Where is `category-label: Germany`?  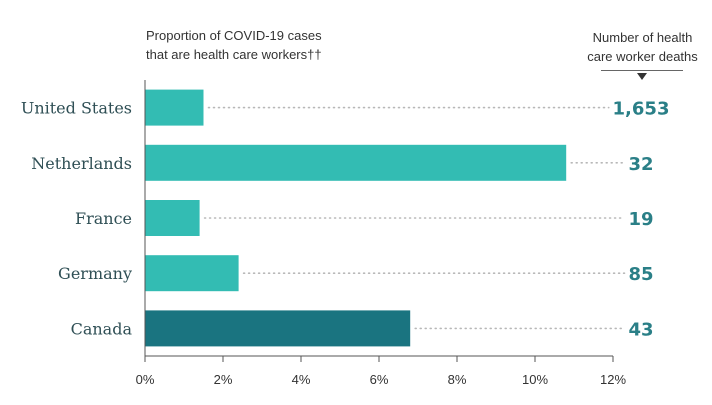
category-label: Germany is located at coordinates (95, 273).